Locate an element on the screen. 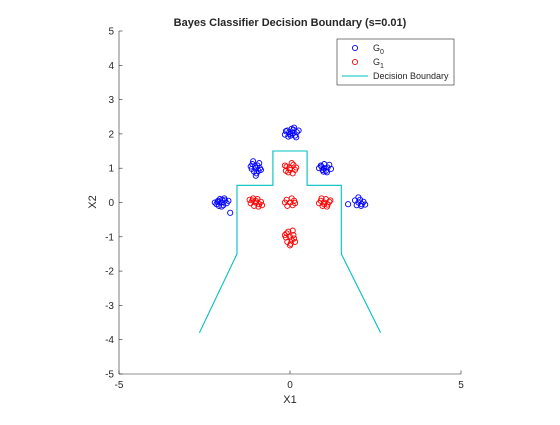  y-tick-label: 4 is located at coordinates (111, 66).